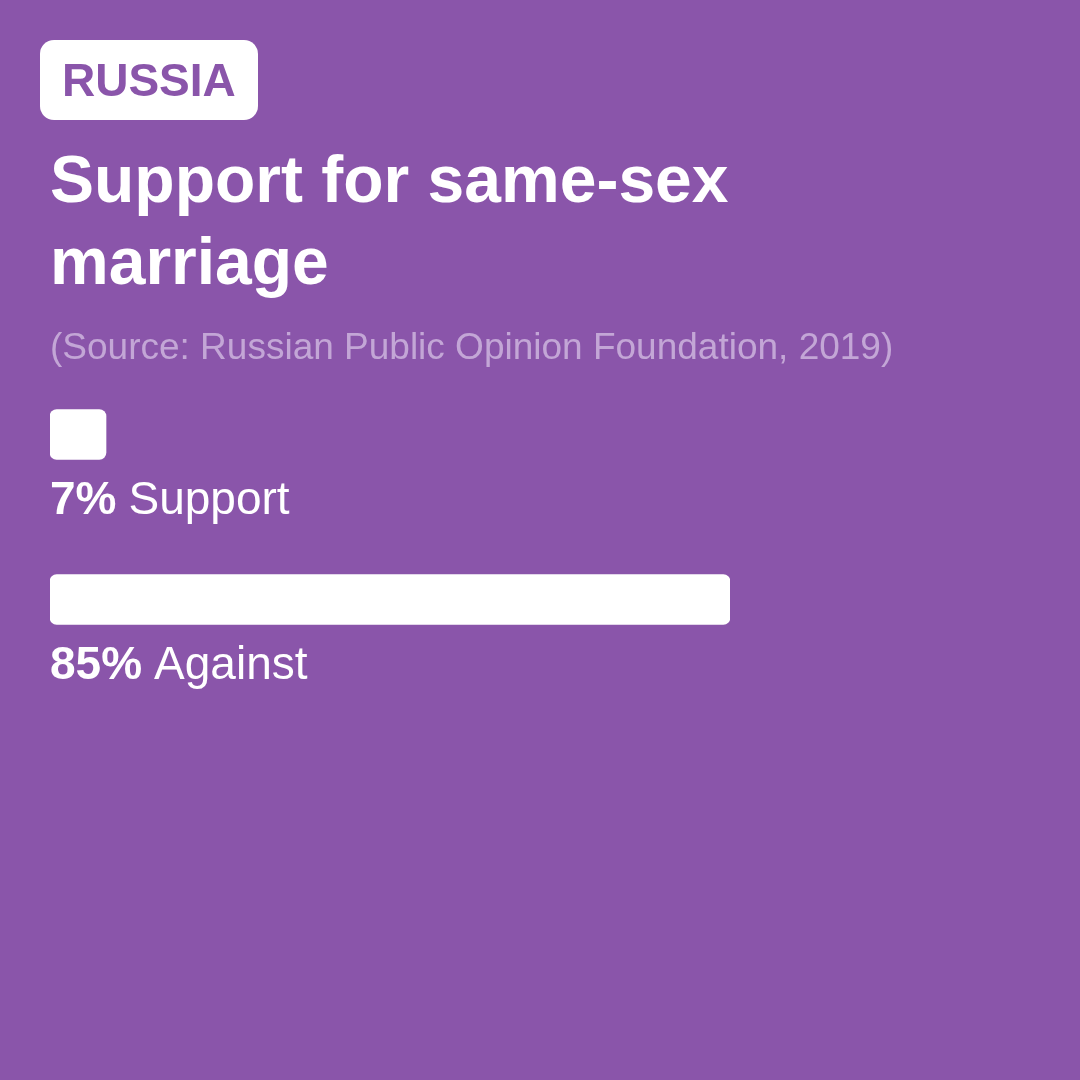 The image size is (1080, 1080). What do you see at coordinates (390, 220) in the screenshot?
I see `chart-title: Support for same-sex marriage` at bounding box center [390, 220].